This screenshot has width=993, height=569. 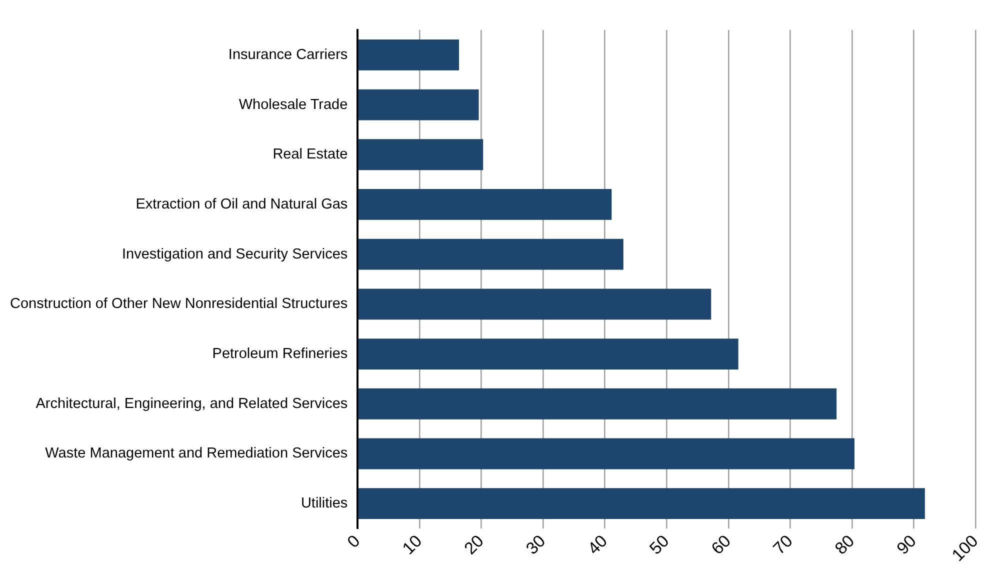 I want to click on y-tick-label: Waste Management and Remediation Services, so click(x=196, y=454).